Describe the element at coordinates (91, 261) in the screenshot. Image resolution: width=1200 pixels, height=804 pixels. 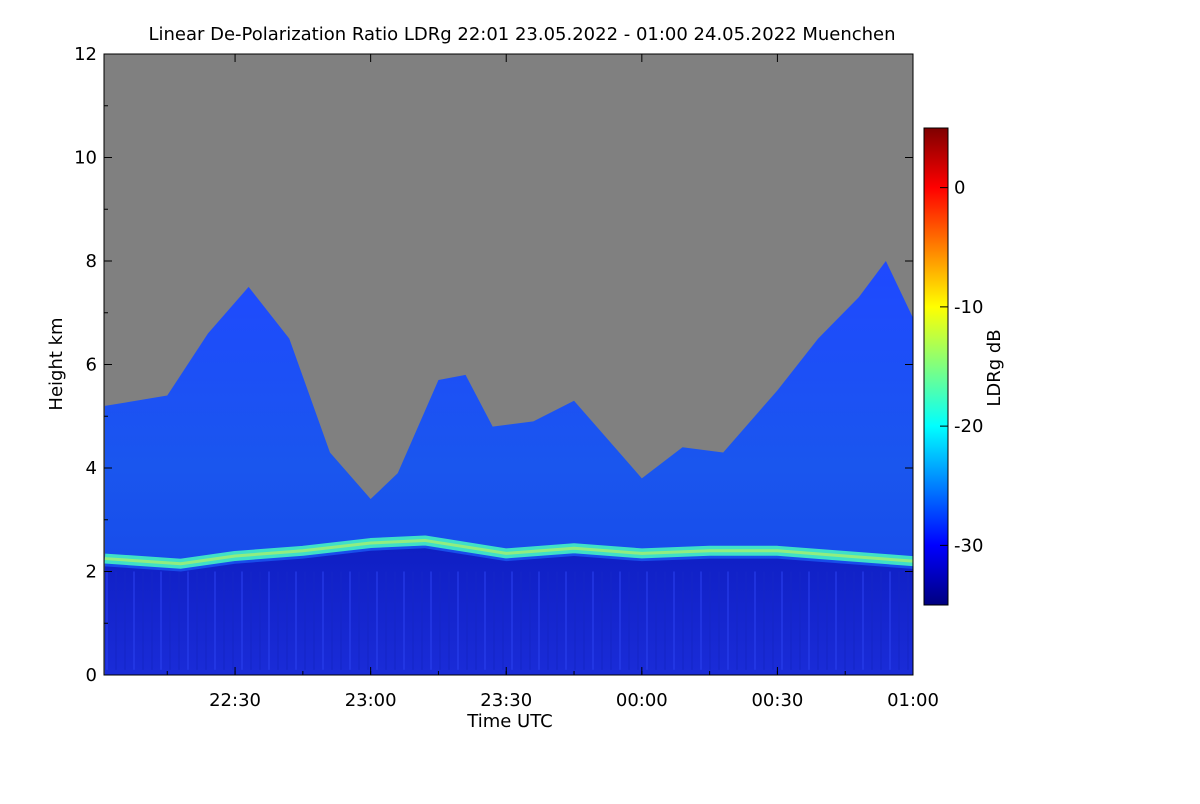
I see `y-tick-label: 8` at that location.